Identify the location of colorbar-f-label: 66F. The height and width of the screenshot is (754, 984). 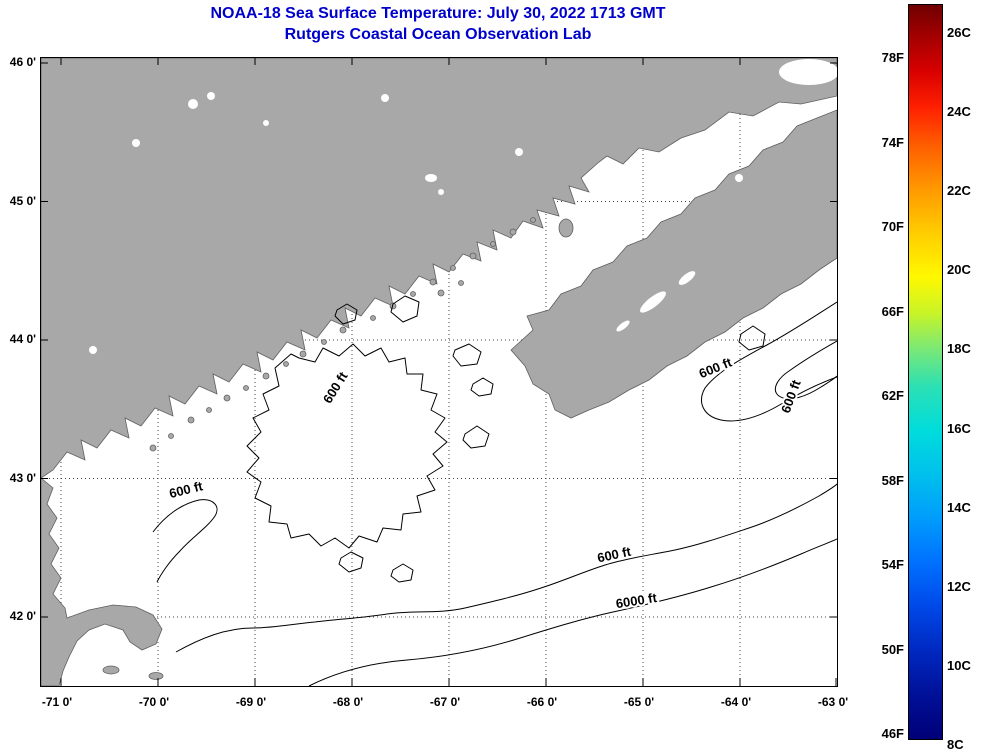
(892, 311).